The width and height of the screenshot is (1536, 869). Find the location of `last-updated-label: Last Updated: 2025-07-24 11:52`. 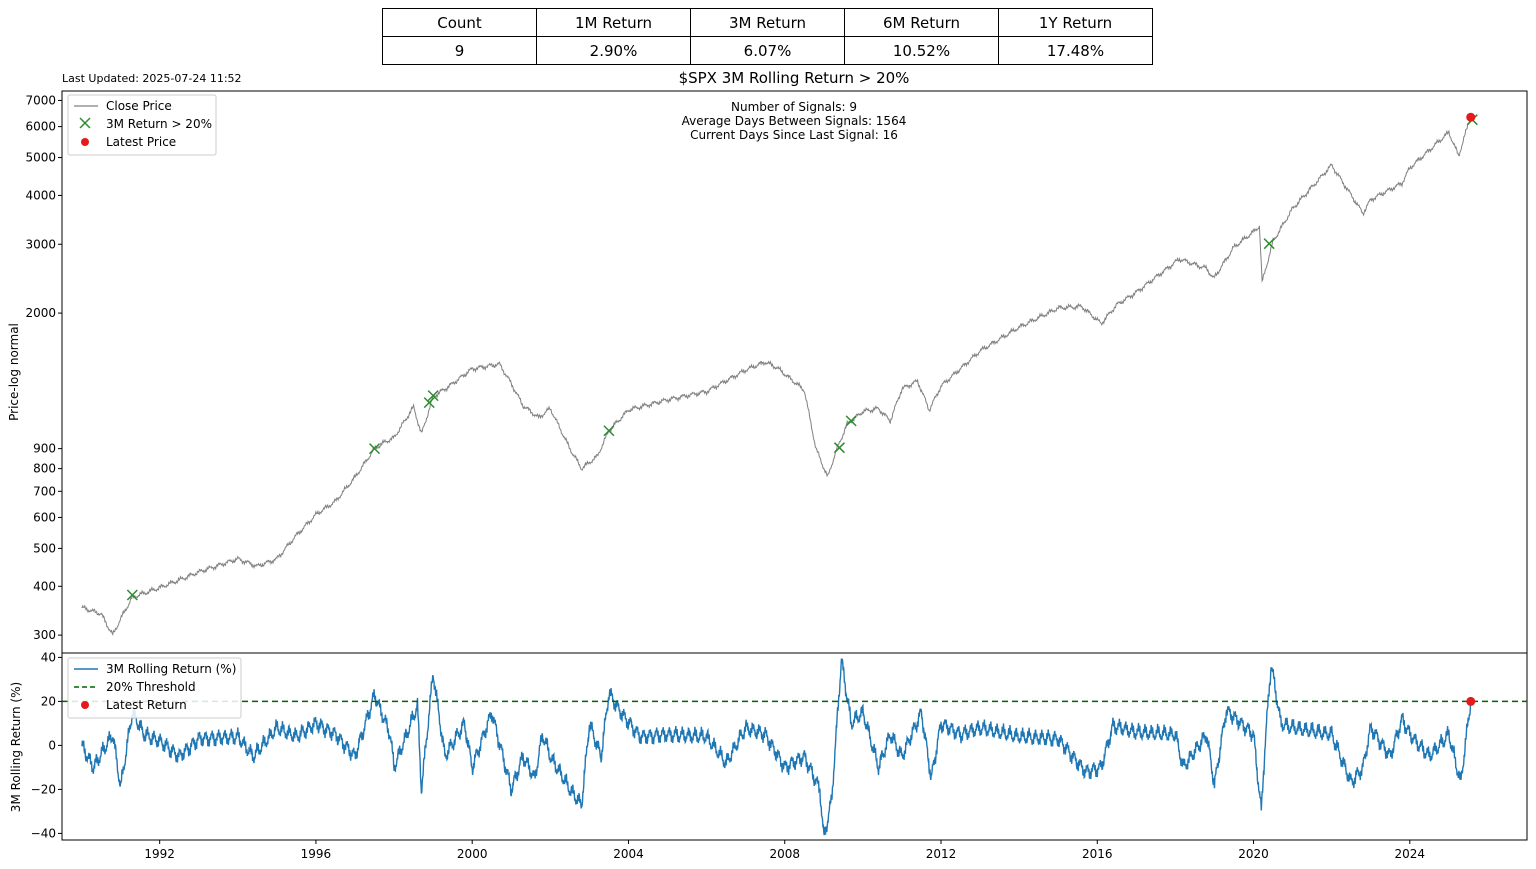

last-updated-label: Last Updated: 2025-07-24 11:52 is located at coordinates (152, 78).